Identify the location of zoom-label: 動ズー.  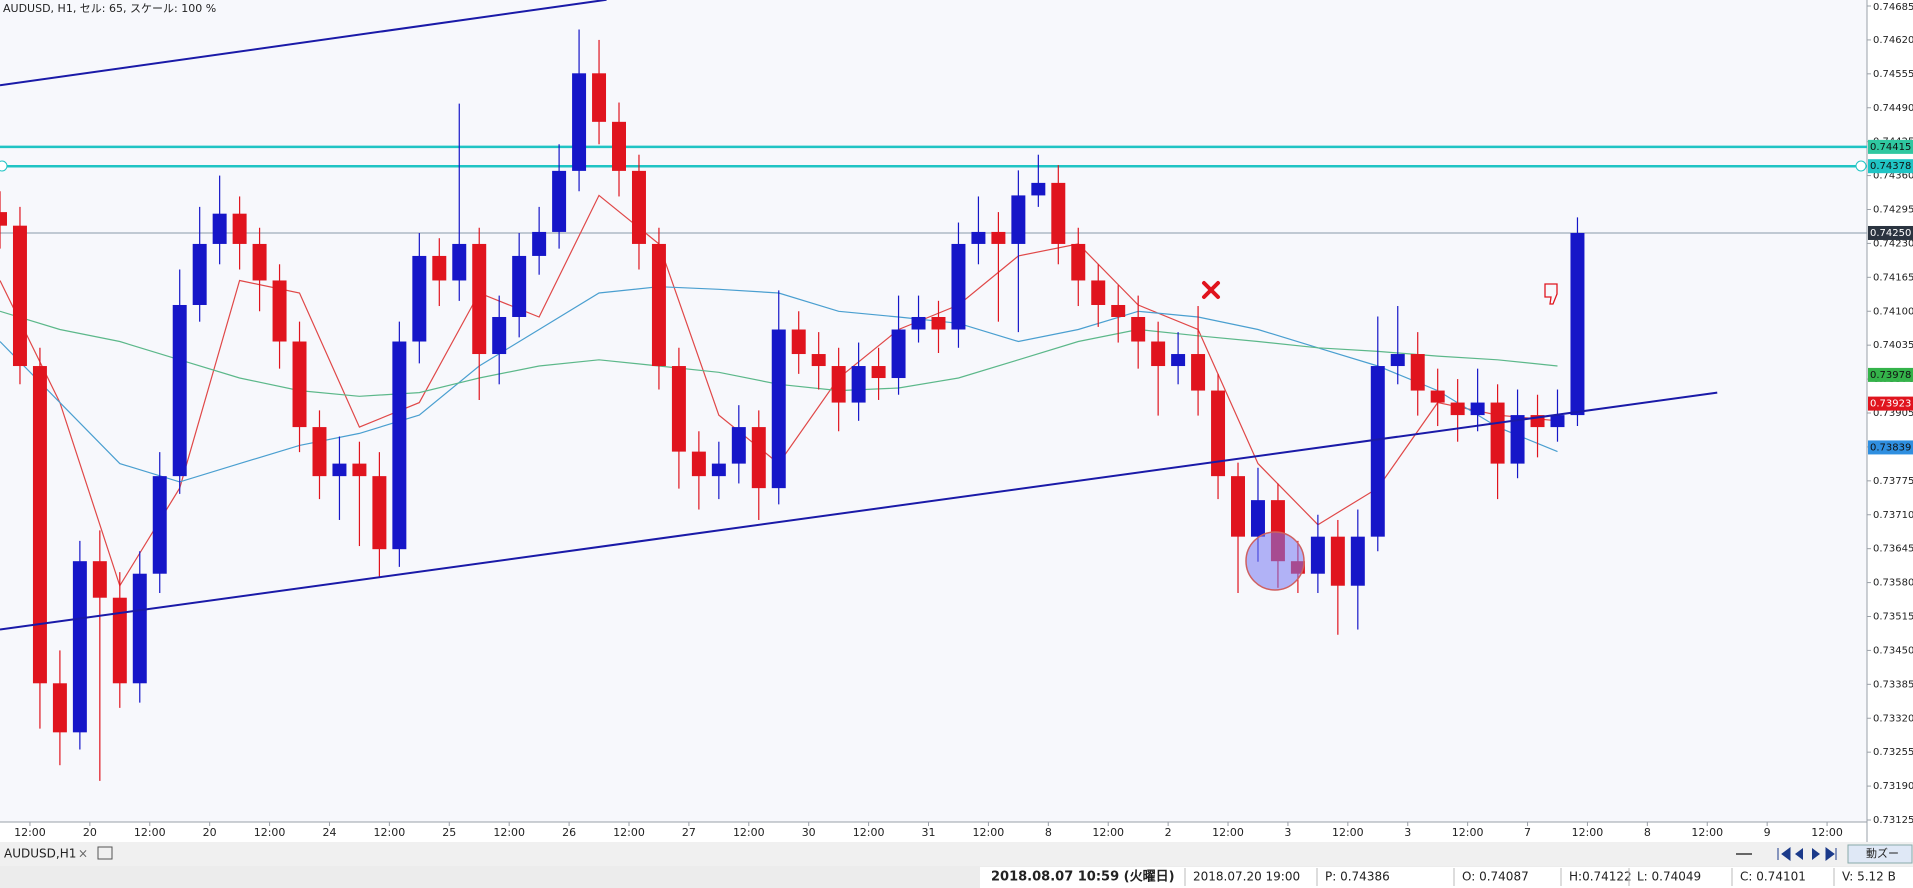
(1882, 853).